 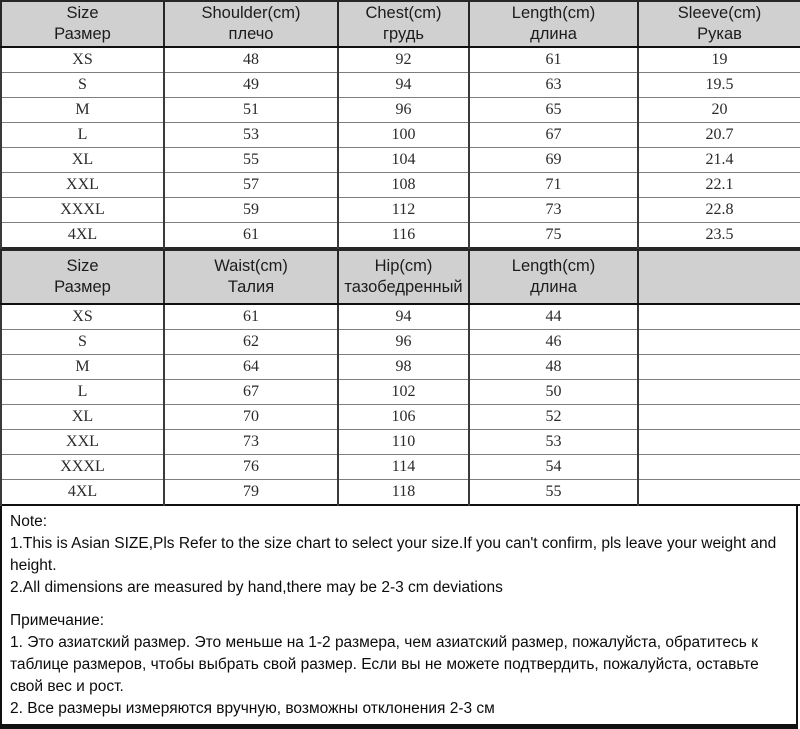 What do you see at coordinates (251, 287) in the screenshot?
I see `col-header-ru: Талия` at bounding box center [251, 287].